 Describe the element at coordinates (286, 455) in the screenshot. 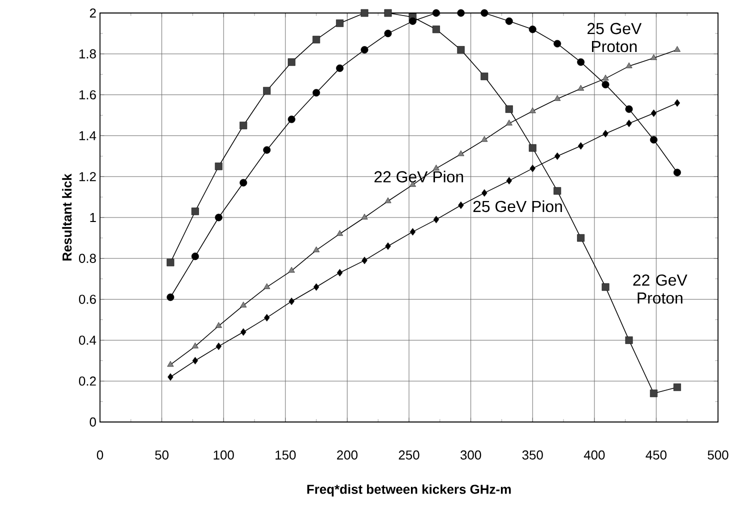

I see `x-tick-label: 150` at that location.